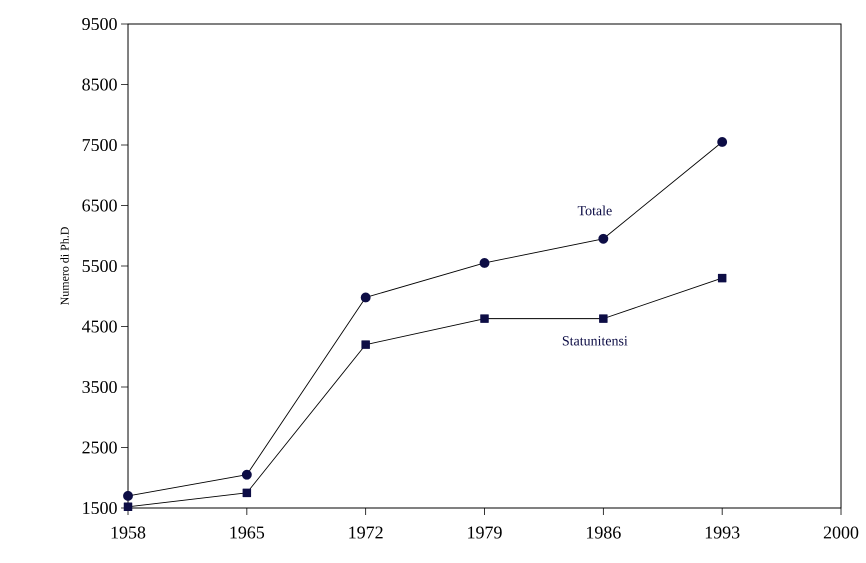 The width and height of the screenshot is (866, 563). I want to click on x-tick-label: 1993, so click(723, 532).